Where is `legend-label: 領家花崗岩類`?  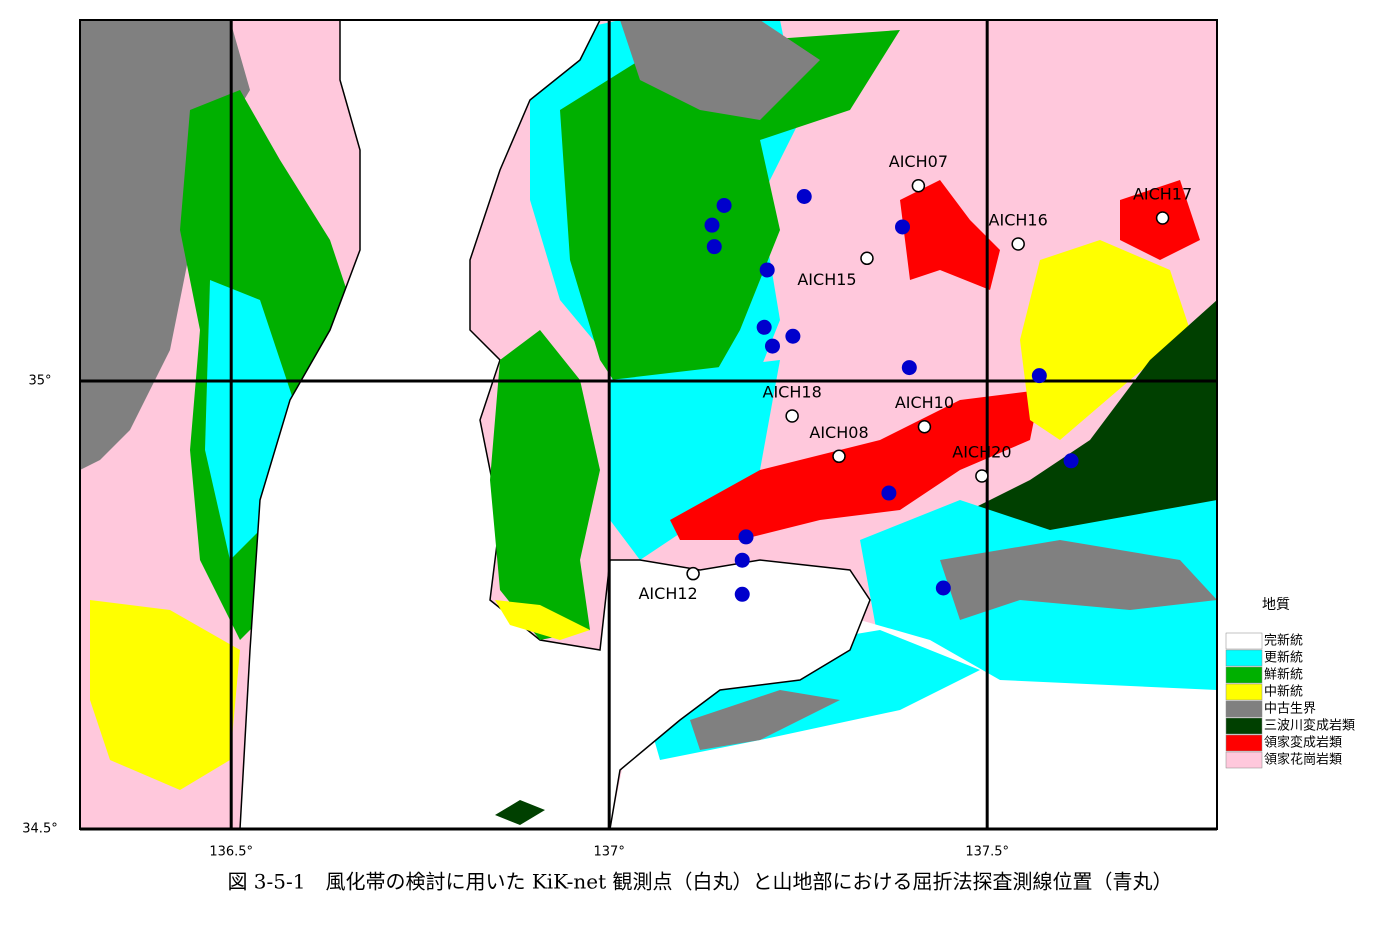
legend-label: 領家花崗岩類 is located at coordinates (1303, 760).